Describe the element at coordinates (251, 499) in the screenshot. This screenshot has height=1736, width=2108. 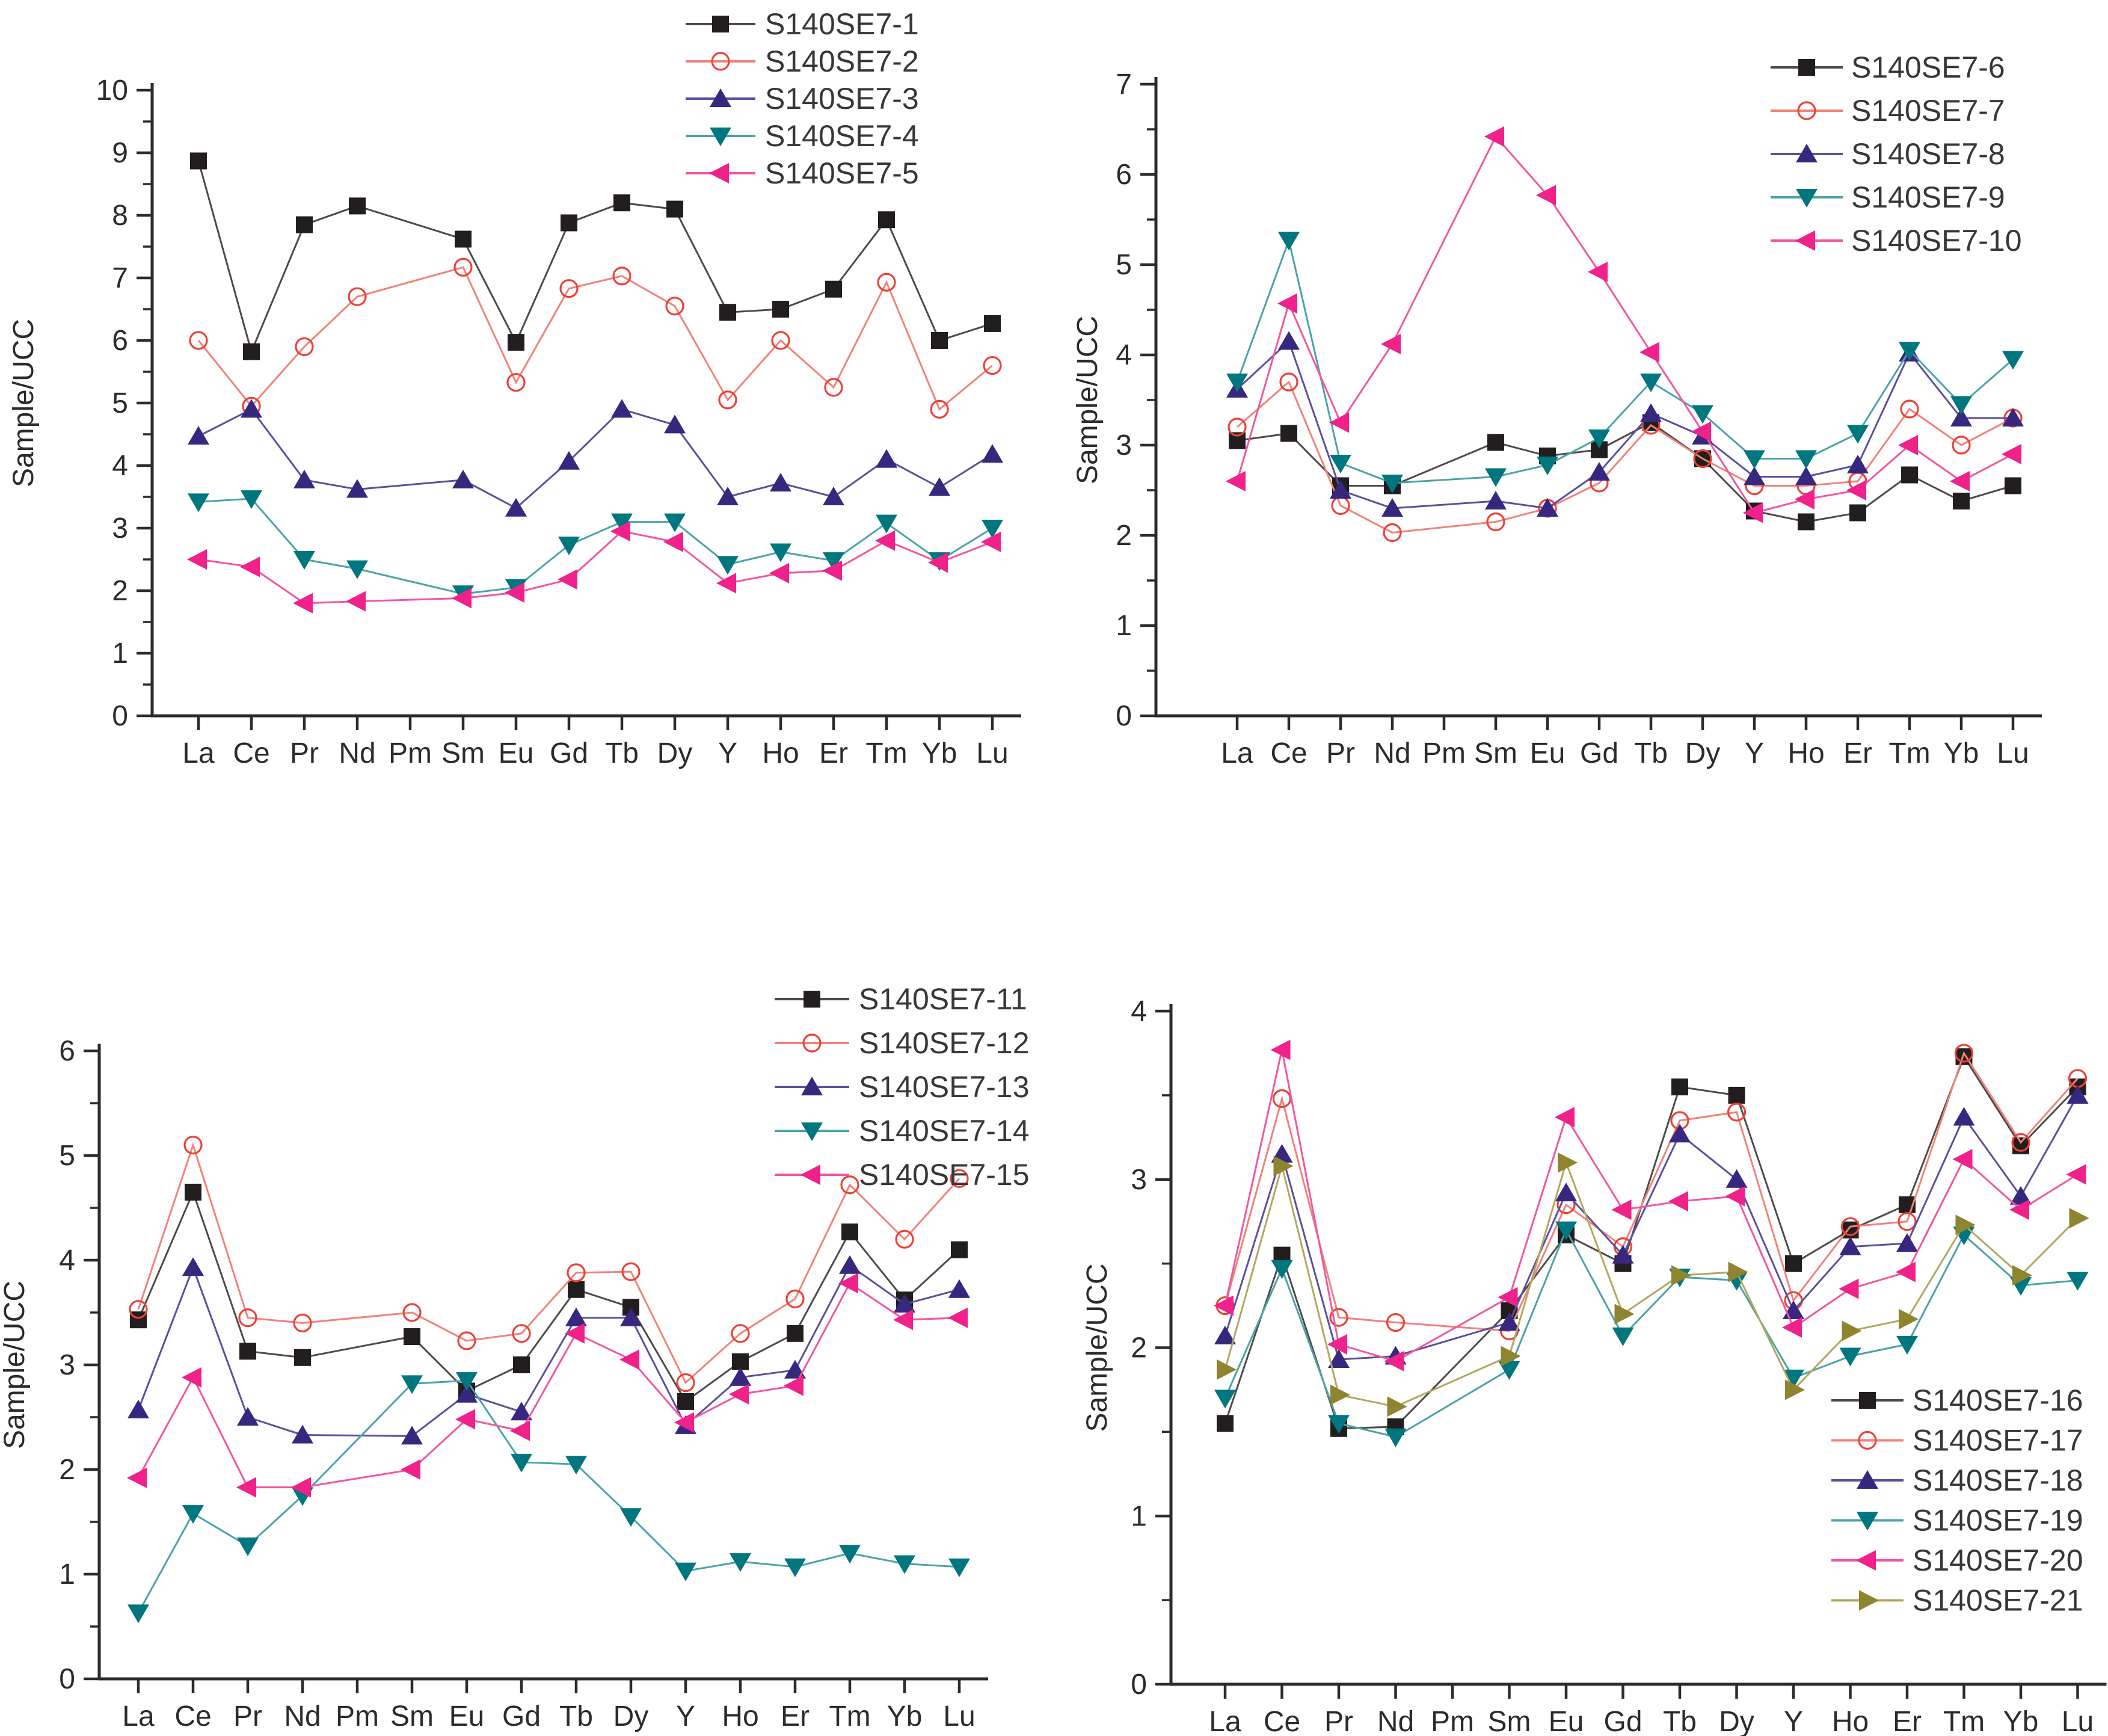
I see `marker-S140SE7-4-Ce` at that location.